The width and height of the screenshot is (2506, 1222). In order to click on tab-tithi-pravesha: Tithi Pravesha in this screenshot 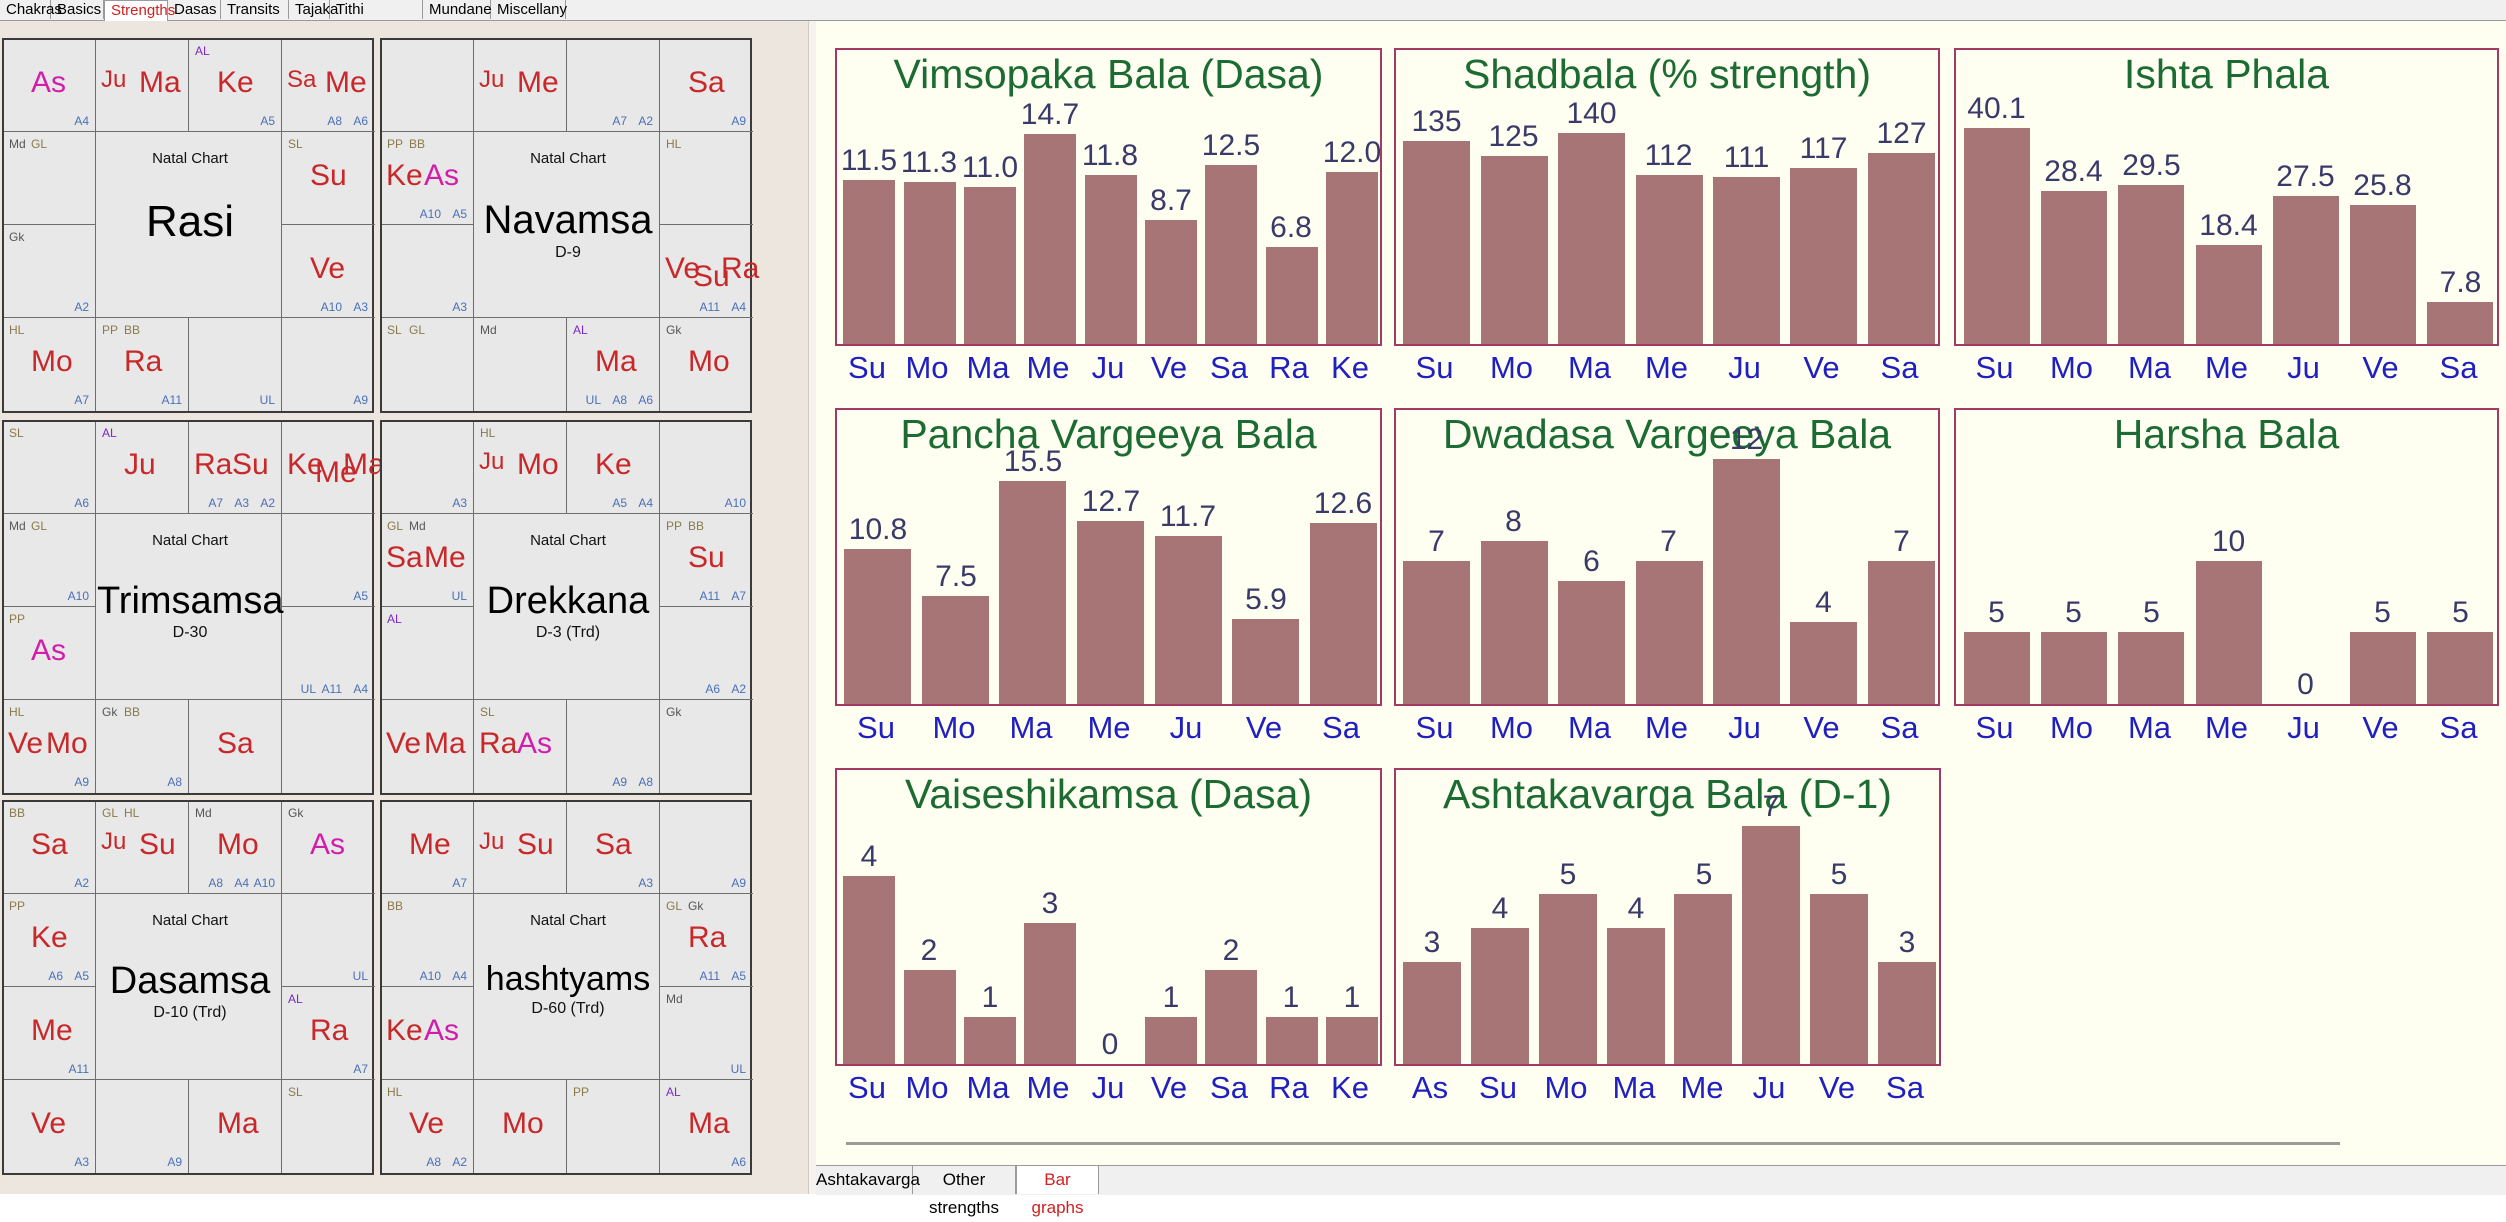, I will do `click(376, 18)`.